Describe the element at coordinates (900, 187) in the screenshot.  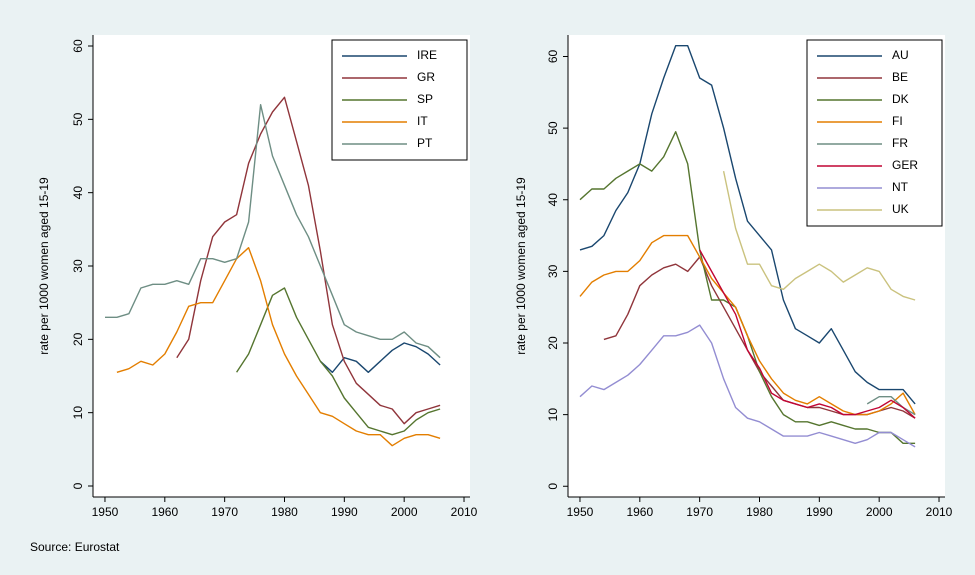
I see `legend-label: NT` at that location.